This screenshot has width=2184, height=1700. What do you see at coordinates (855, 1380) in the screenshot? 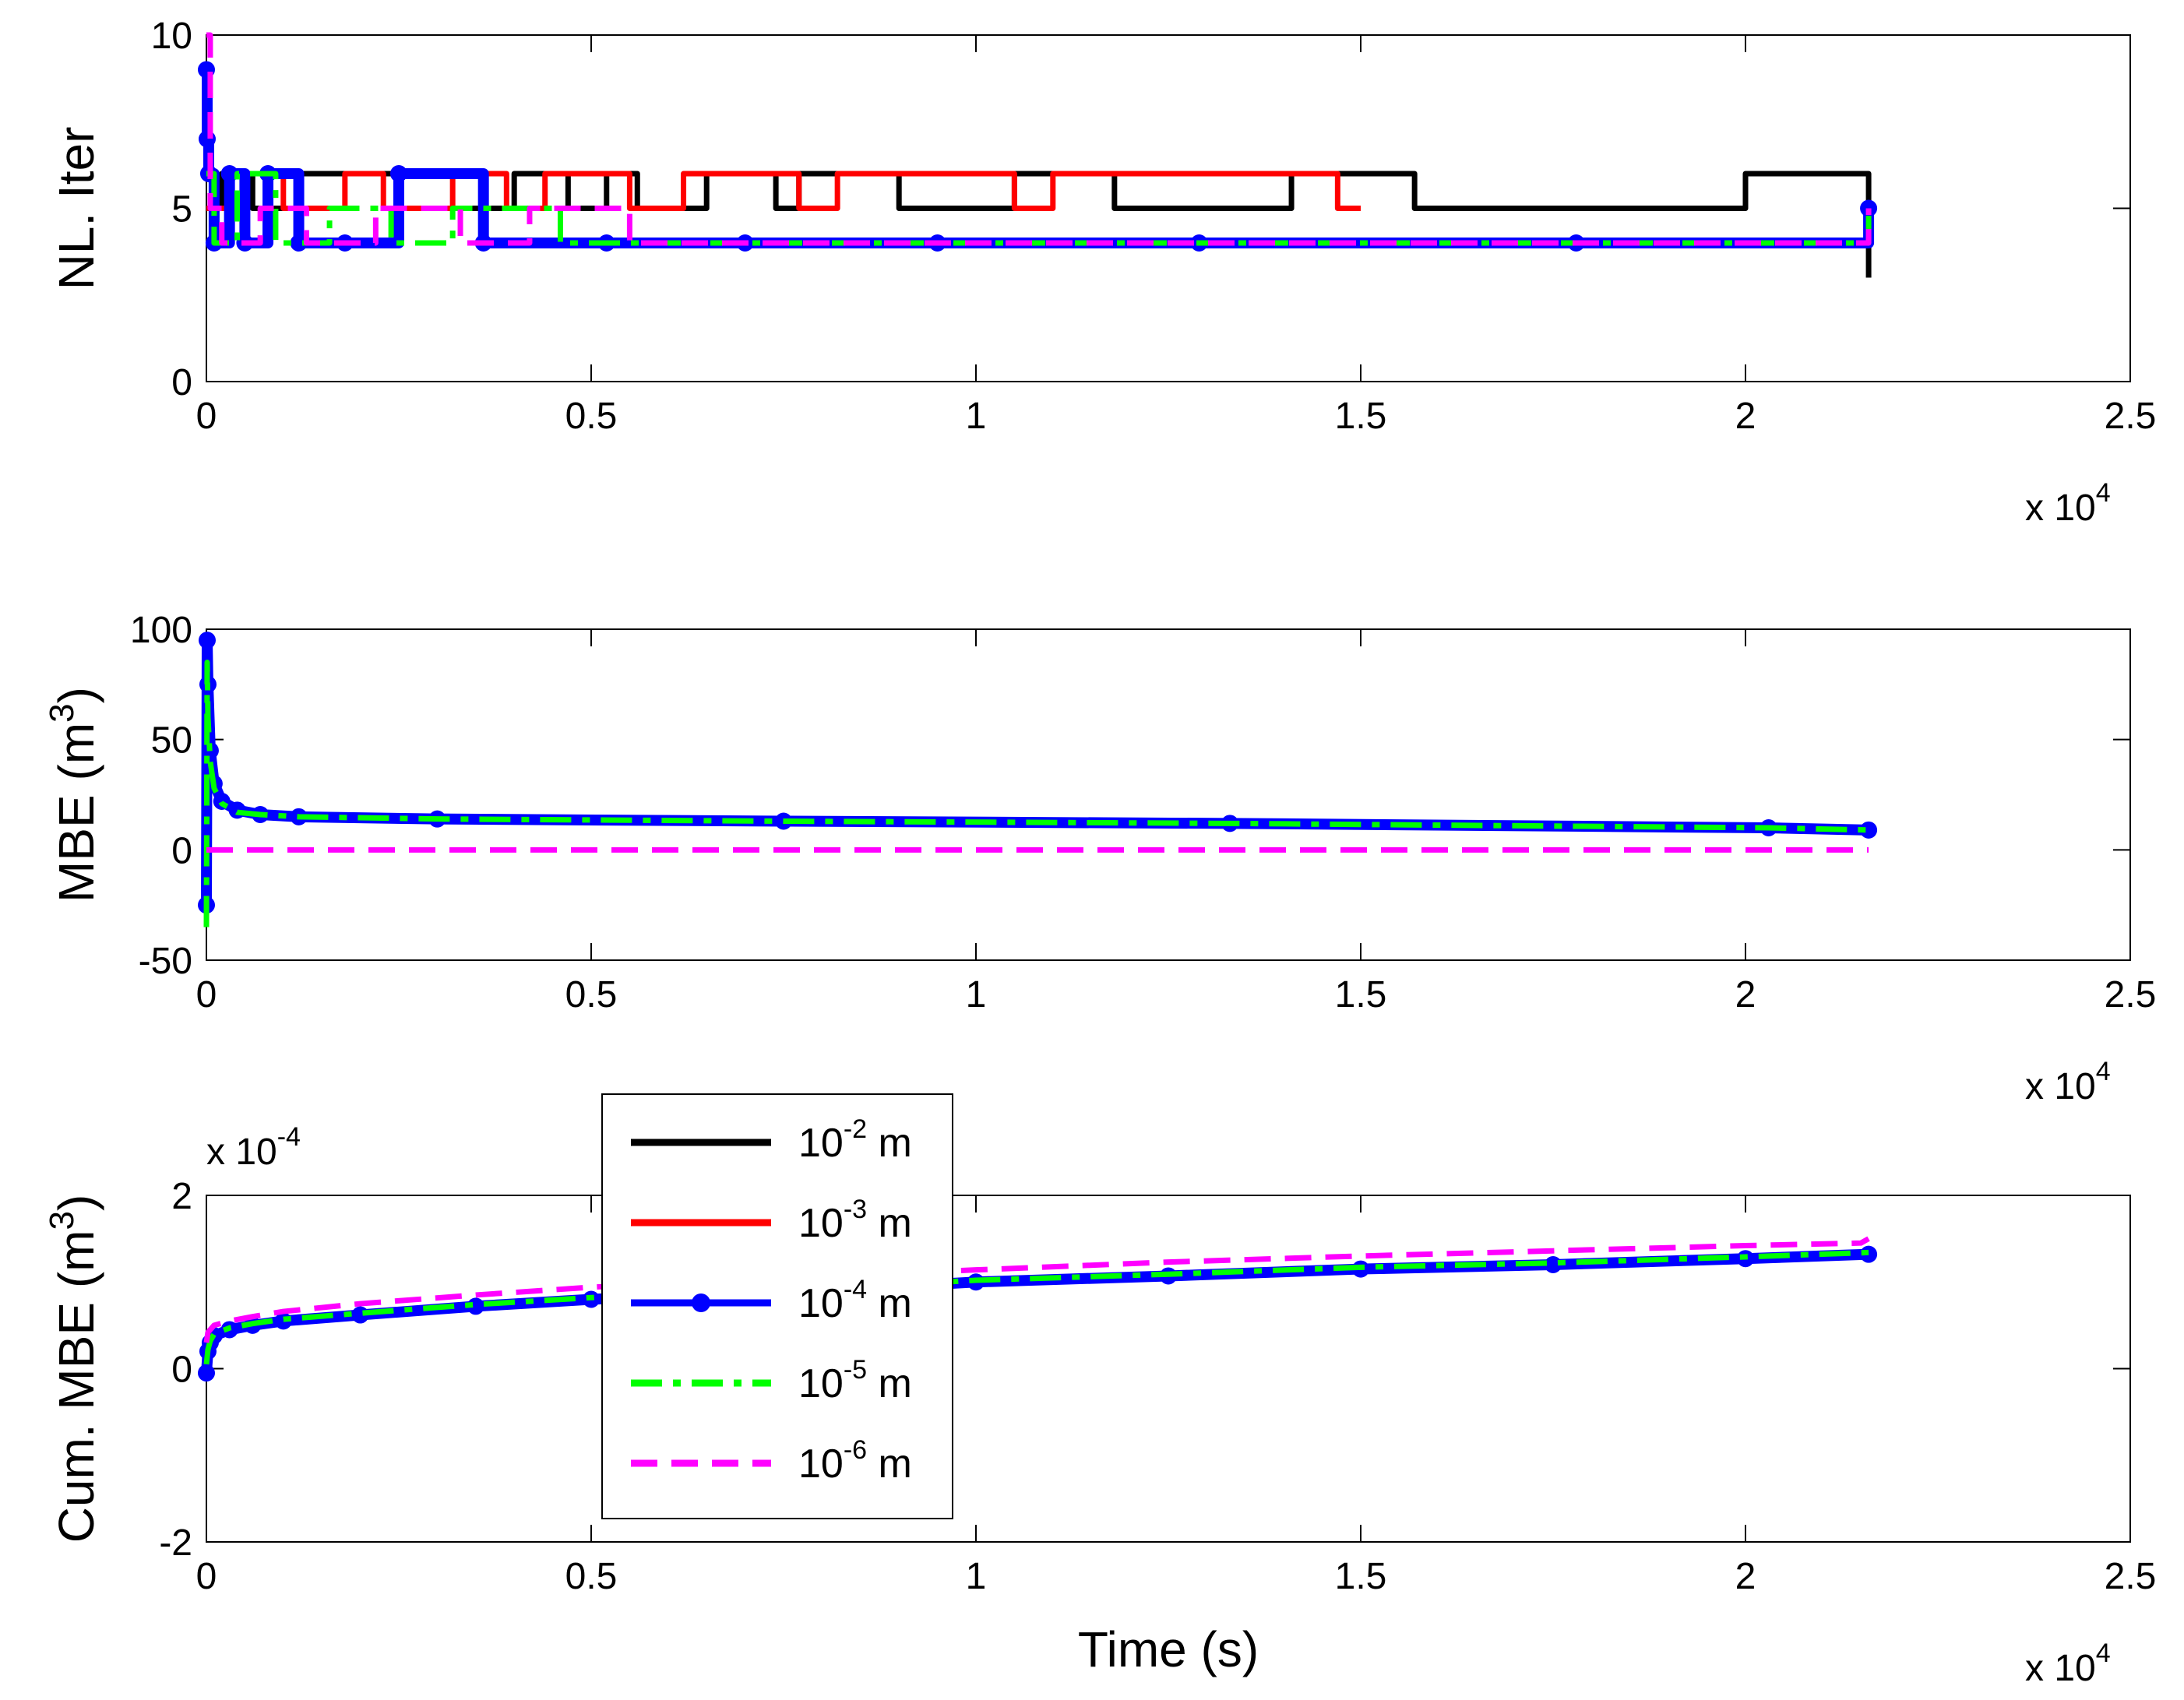
I see `legend-label-1e-5: 10-5 m` at bounding box center [855, 1380].